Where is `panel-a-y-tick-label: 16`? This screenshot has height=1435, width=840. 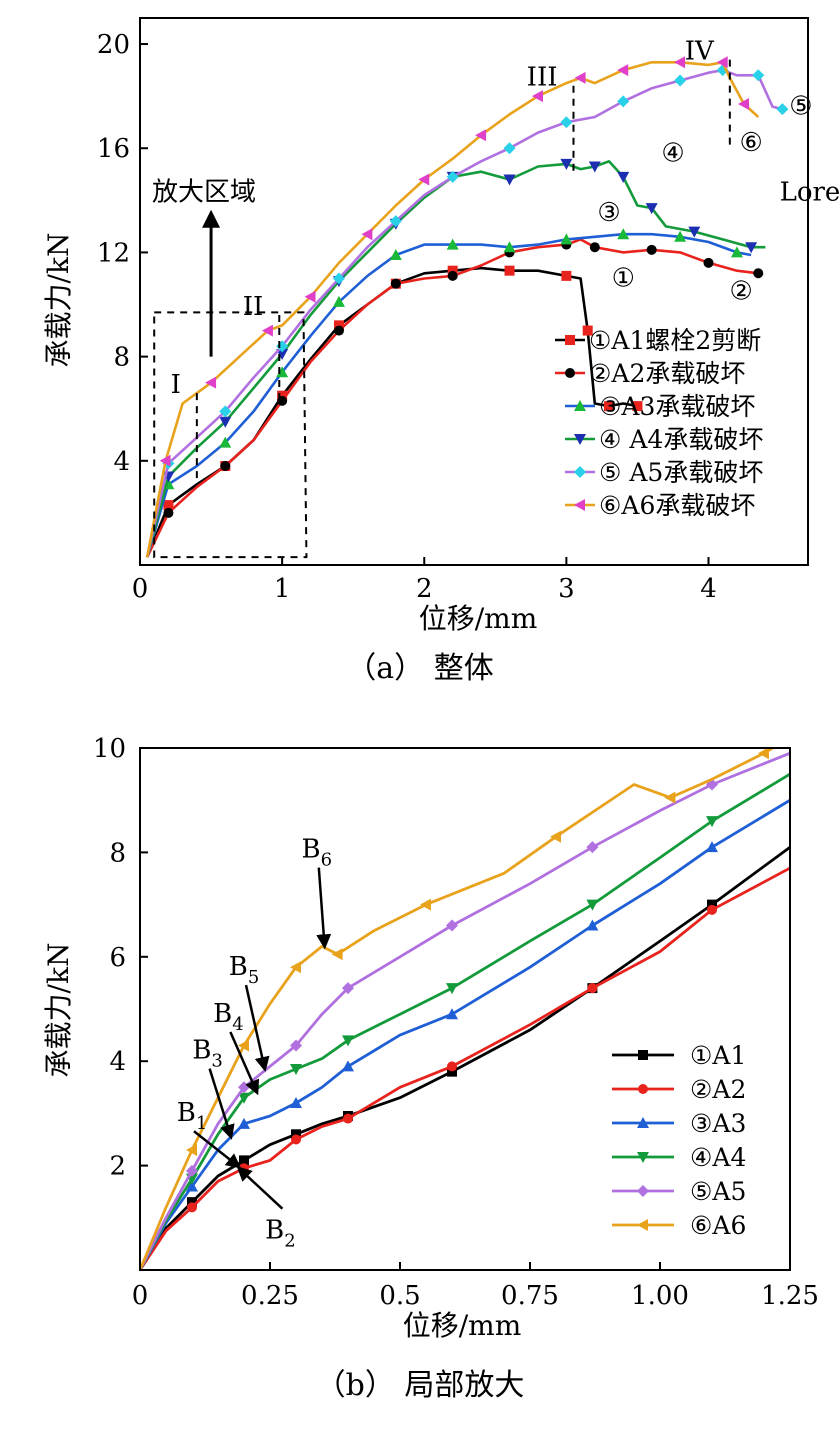 panel-a-y-tick-label: 16 is located at coordinates (113, 149).